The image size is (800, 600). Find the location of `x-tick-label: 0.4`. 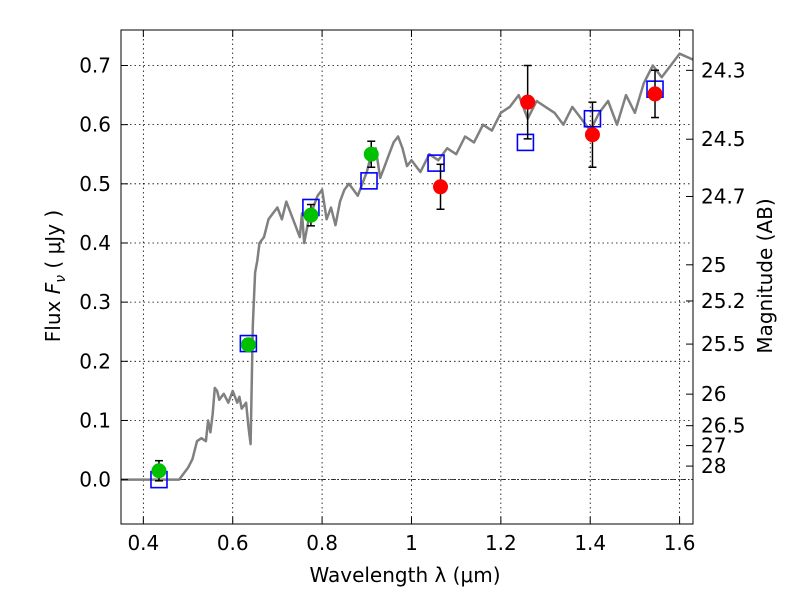

x-tick-label: 0.4 is located at coordinates (143, 543).